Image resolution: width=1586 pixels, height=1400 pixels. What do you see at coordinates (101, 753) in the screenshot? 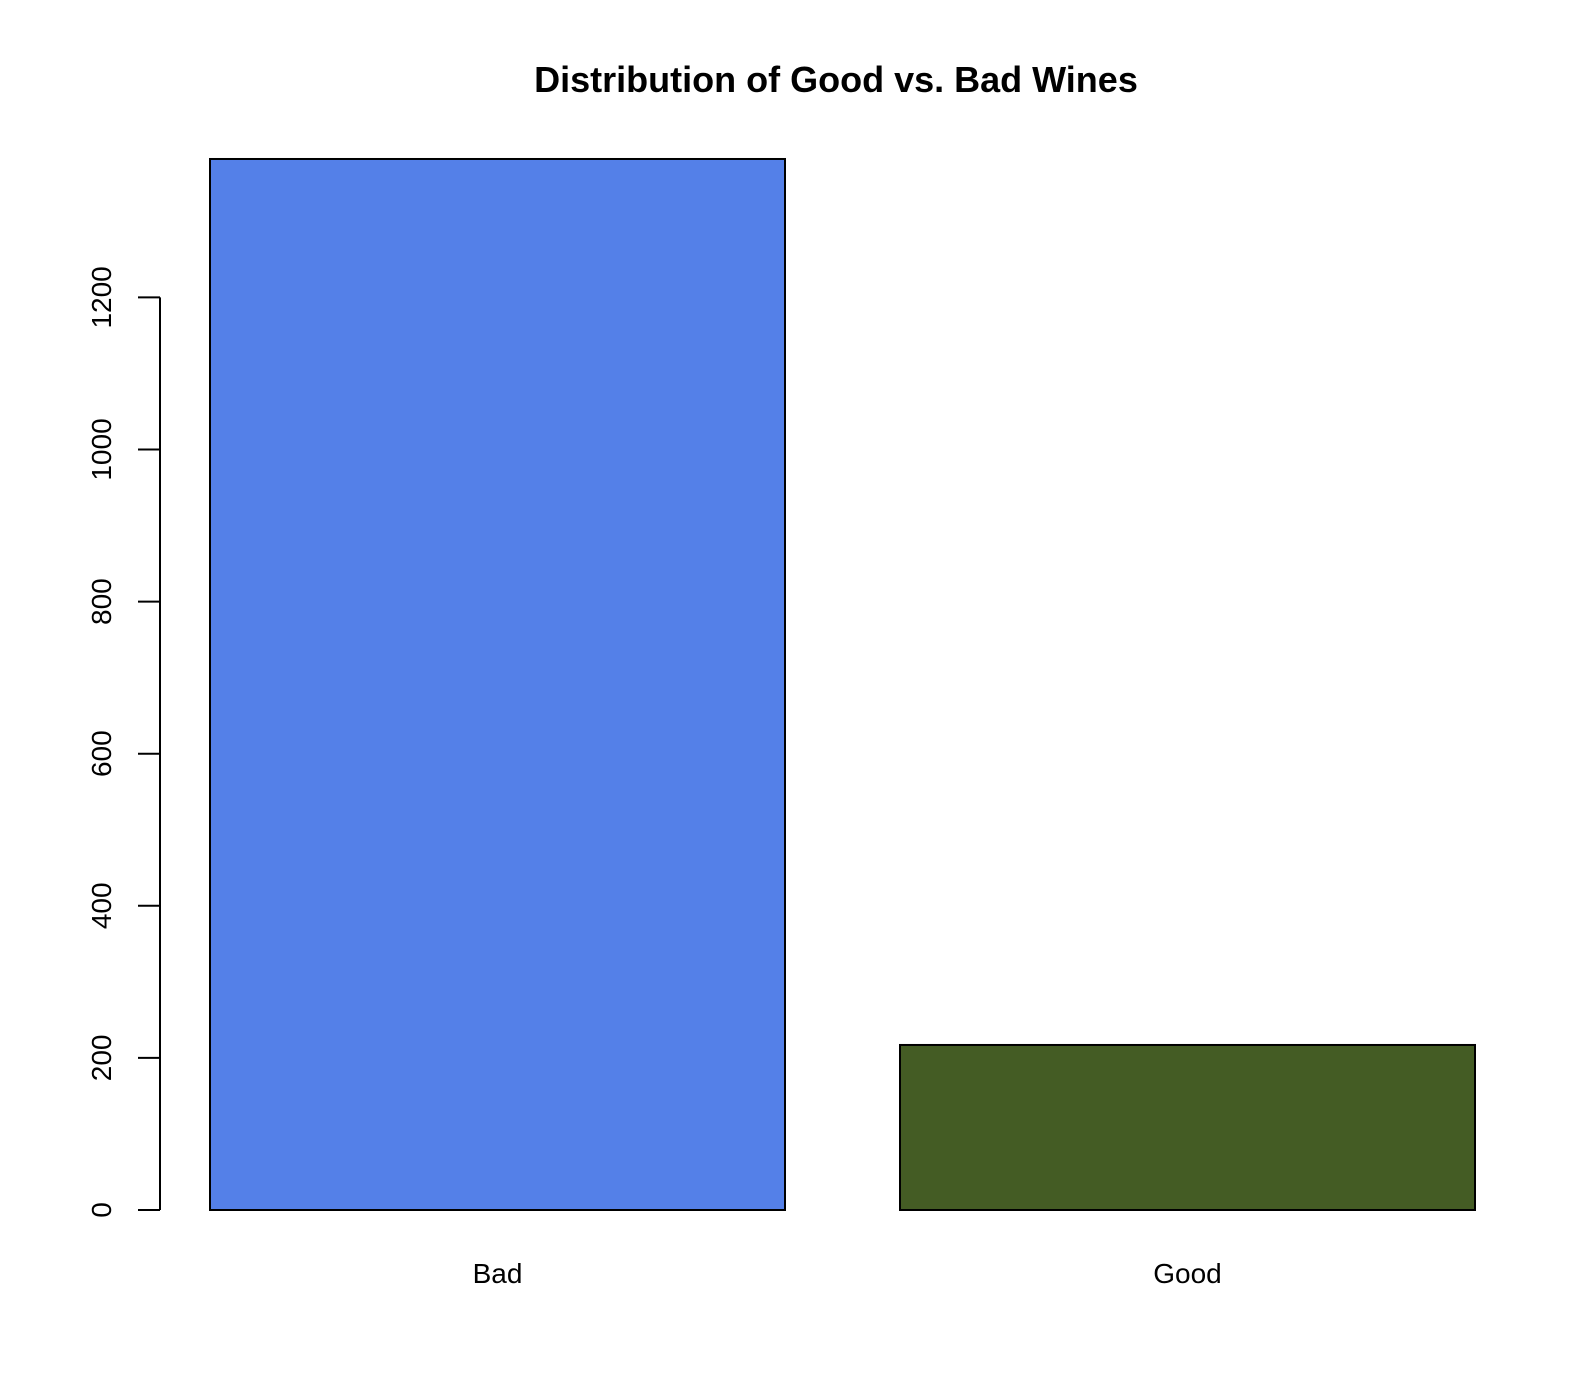
I see `y-tick-label: 600` at bounding box center [101, 753].